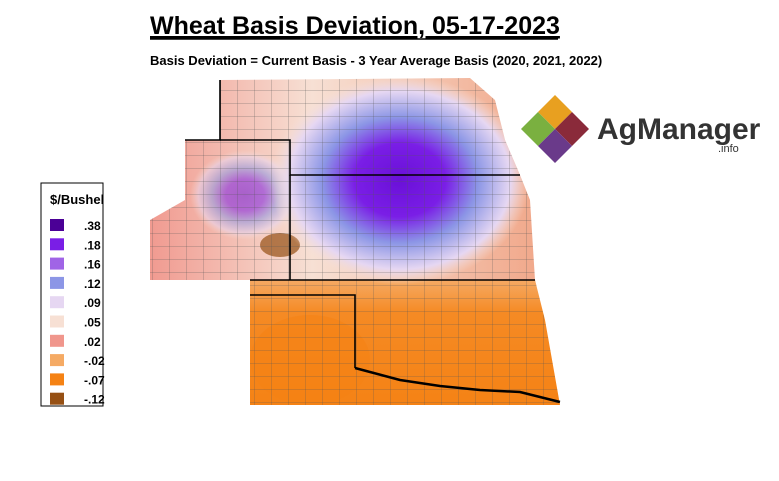 The image size is (779, 481). Describe the element at coordinates (92, 226) in the screenshot. I see `legend-label: .38` at that location.